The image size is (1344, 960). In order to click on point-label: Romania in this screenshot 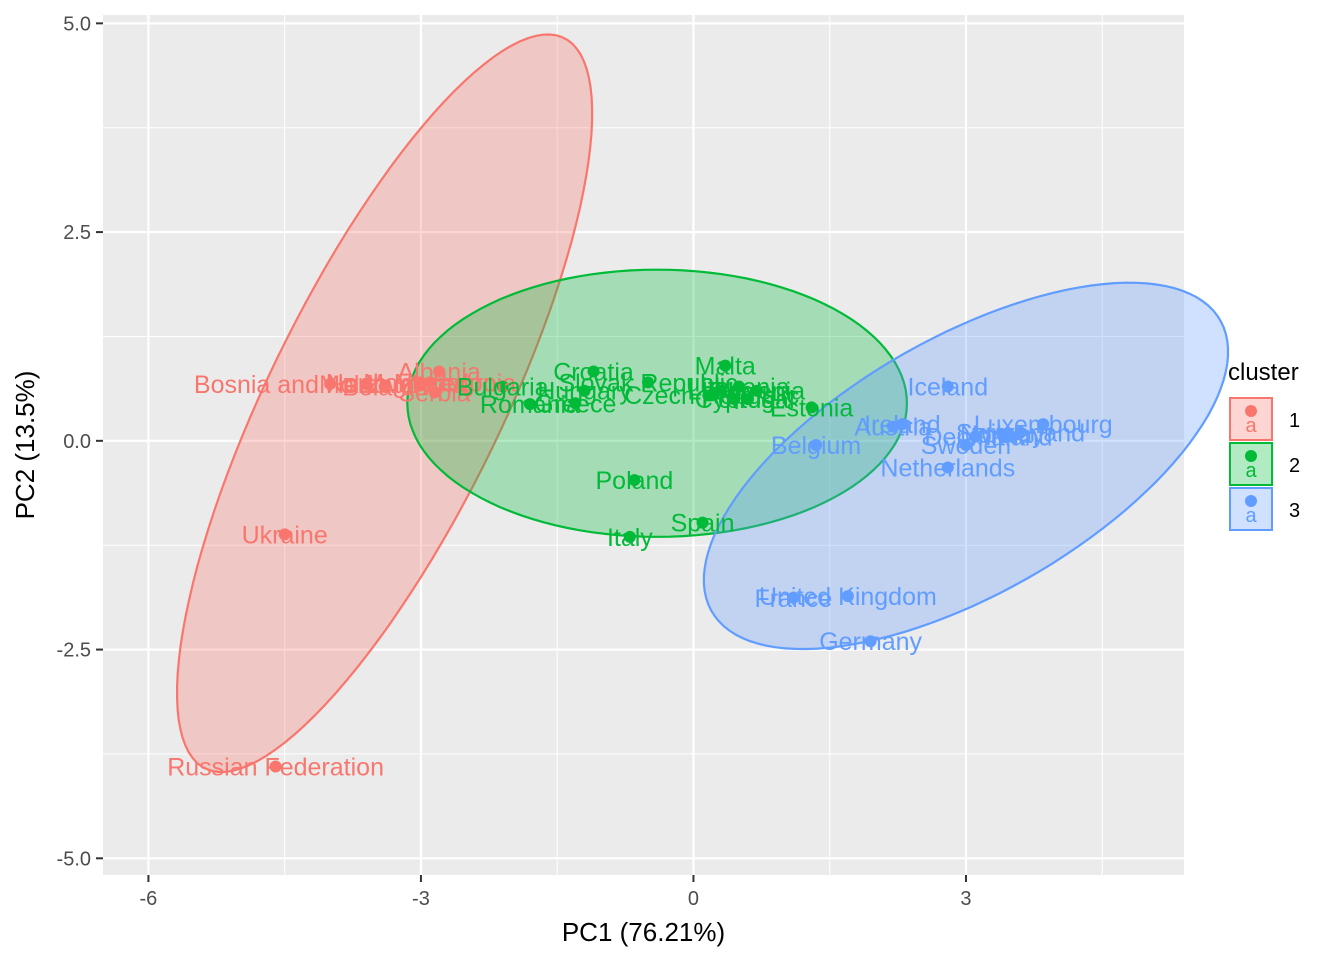, I will do `click(530, 405)`.